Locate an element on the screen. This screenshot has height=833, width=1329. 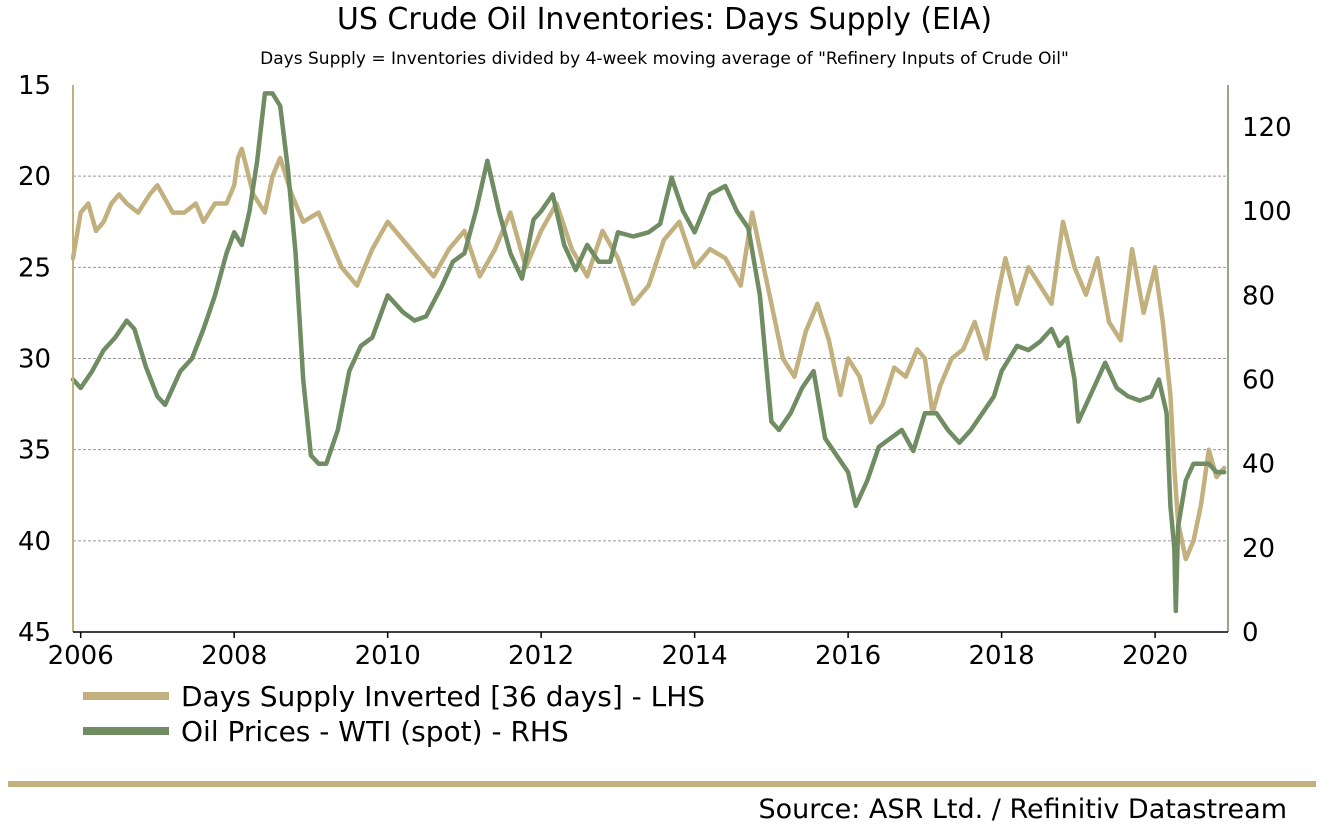
x-axis-tick-label: 2008 is located at coordinates (234, 656).